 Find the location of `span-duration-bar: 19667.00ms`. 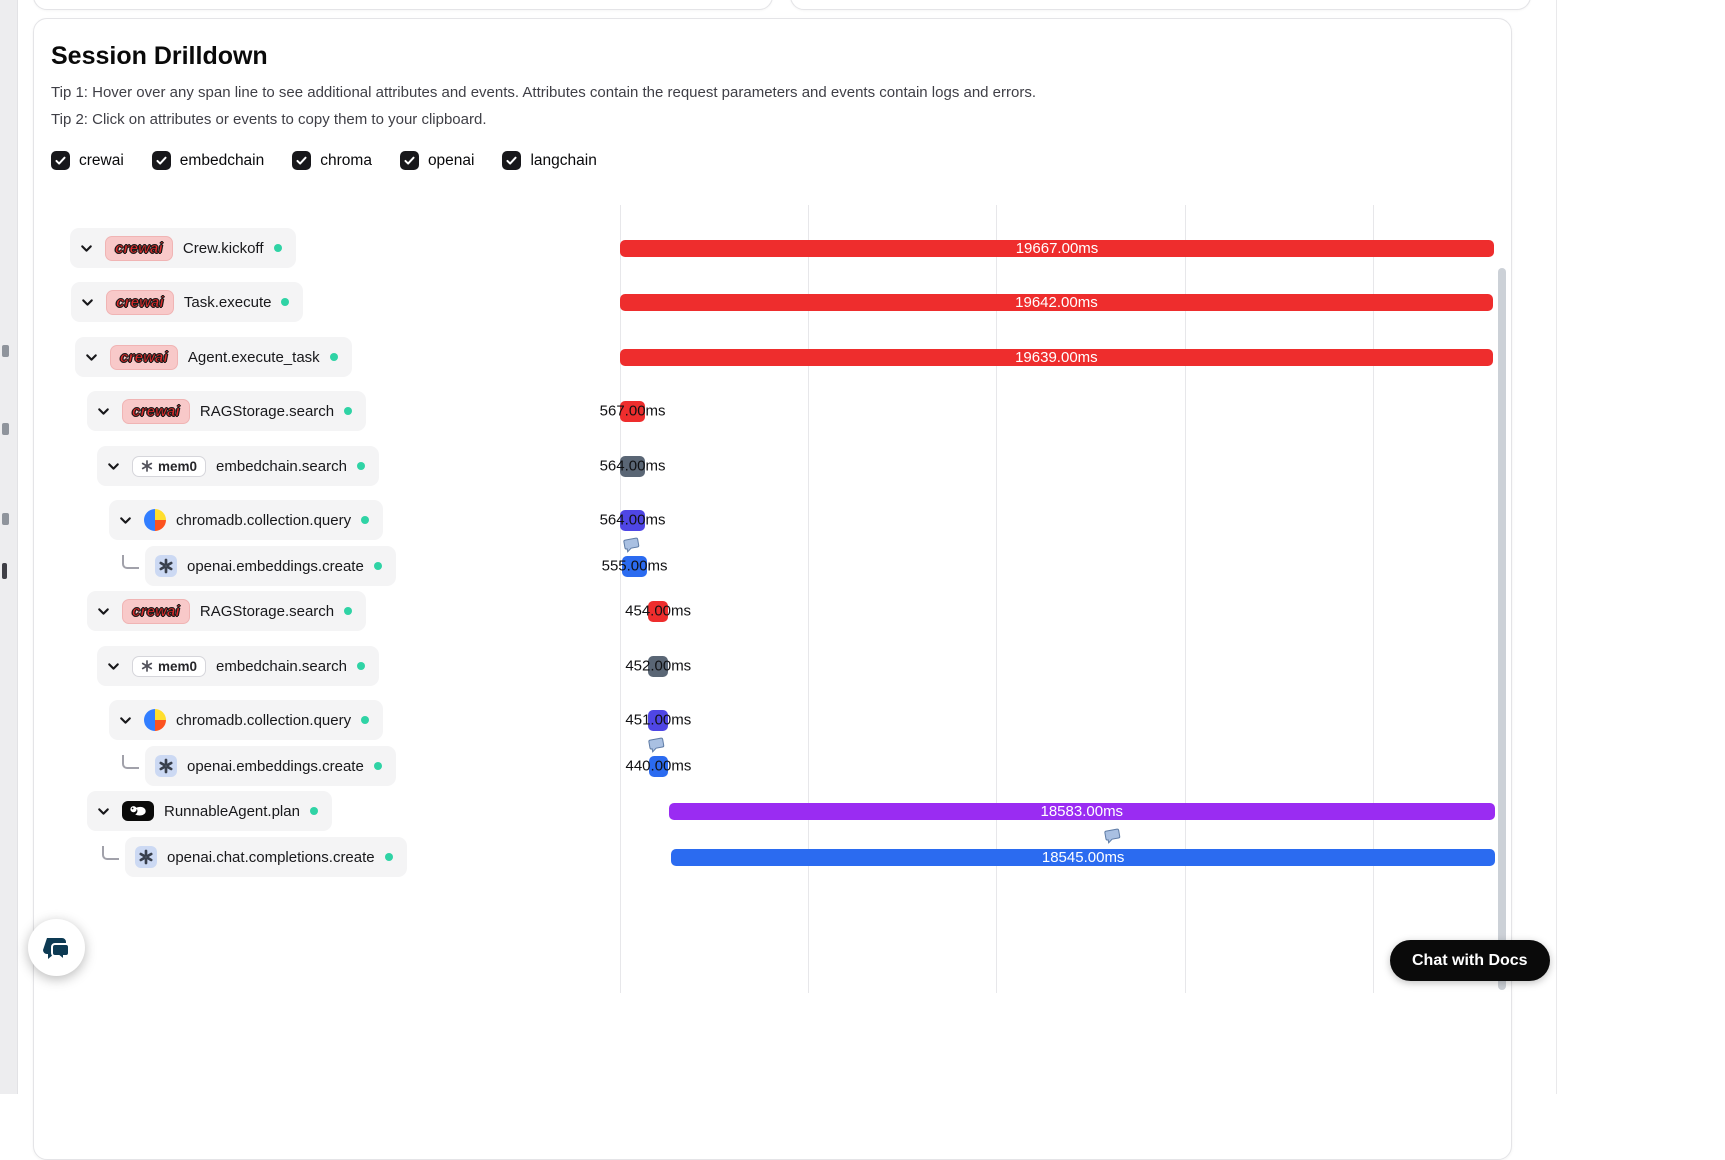

span-duration-bar: 19667.00ms is located at coordinates (1057, 248).